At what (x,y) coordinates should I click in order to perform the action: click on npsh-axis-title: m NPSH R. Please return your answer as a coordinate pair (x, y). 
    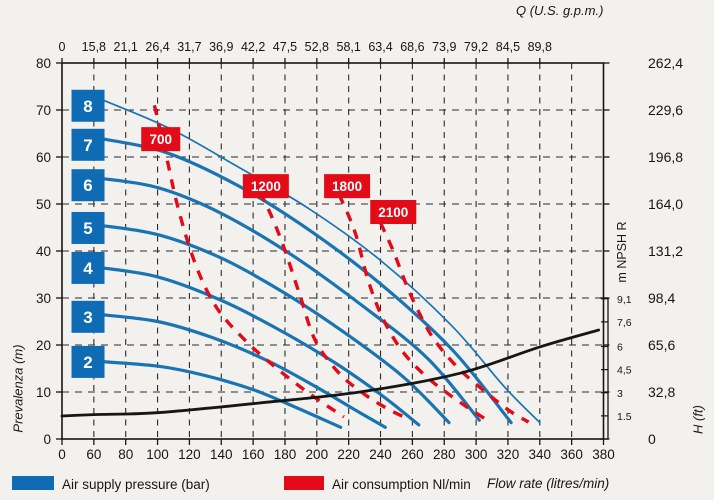
    Looking at the image, I should click on (622, 252).